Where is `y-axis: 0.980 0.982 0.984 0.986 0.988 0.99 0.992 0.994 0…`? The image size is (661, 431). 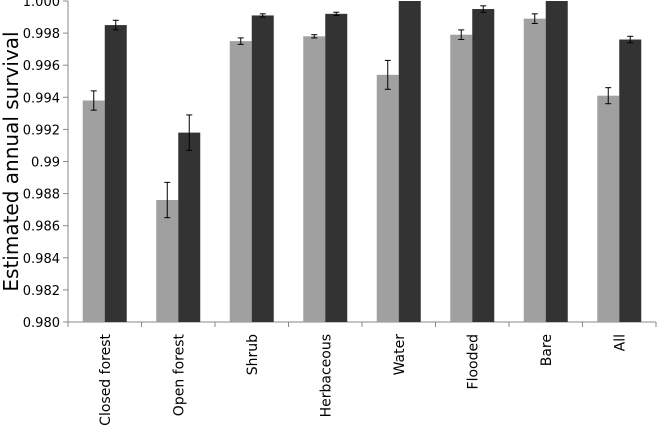 y-axis: 0.980 0.982 0.984 0.986 0.988 0.99 0.992 0.994 0… is located at coordinates (46, 165).